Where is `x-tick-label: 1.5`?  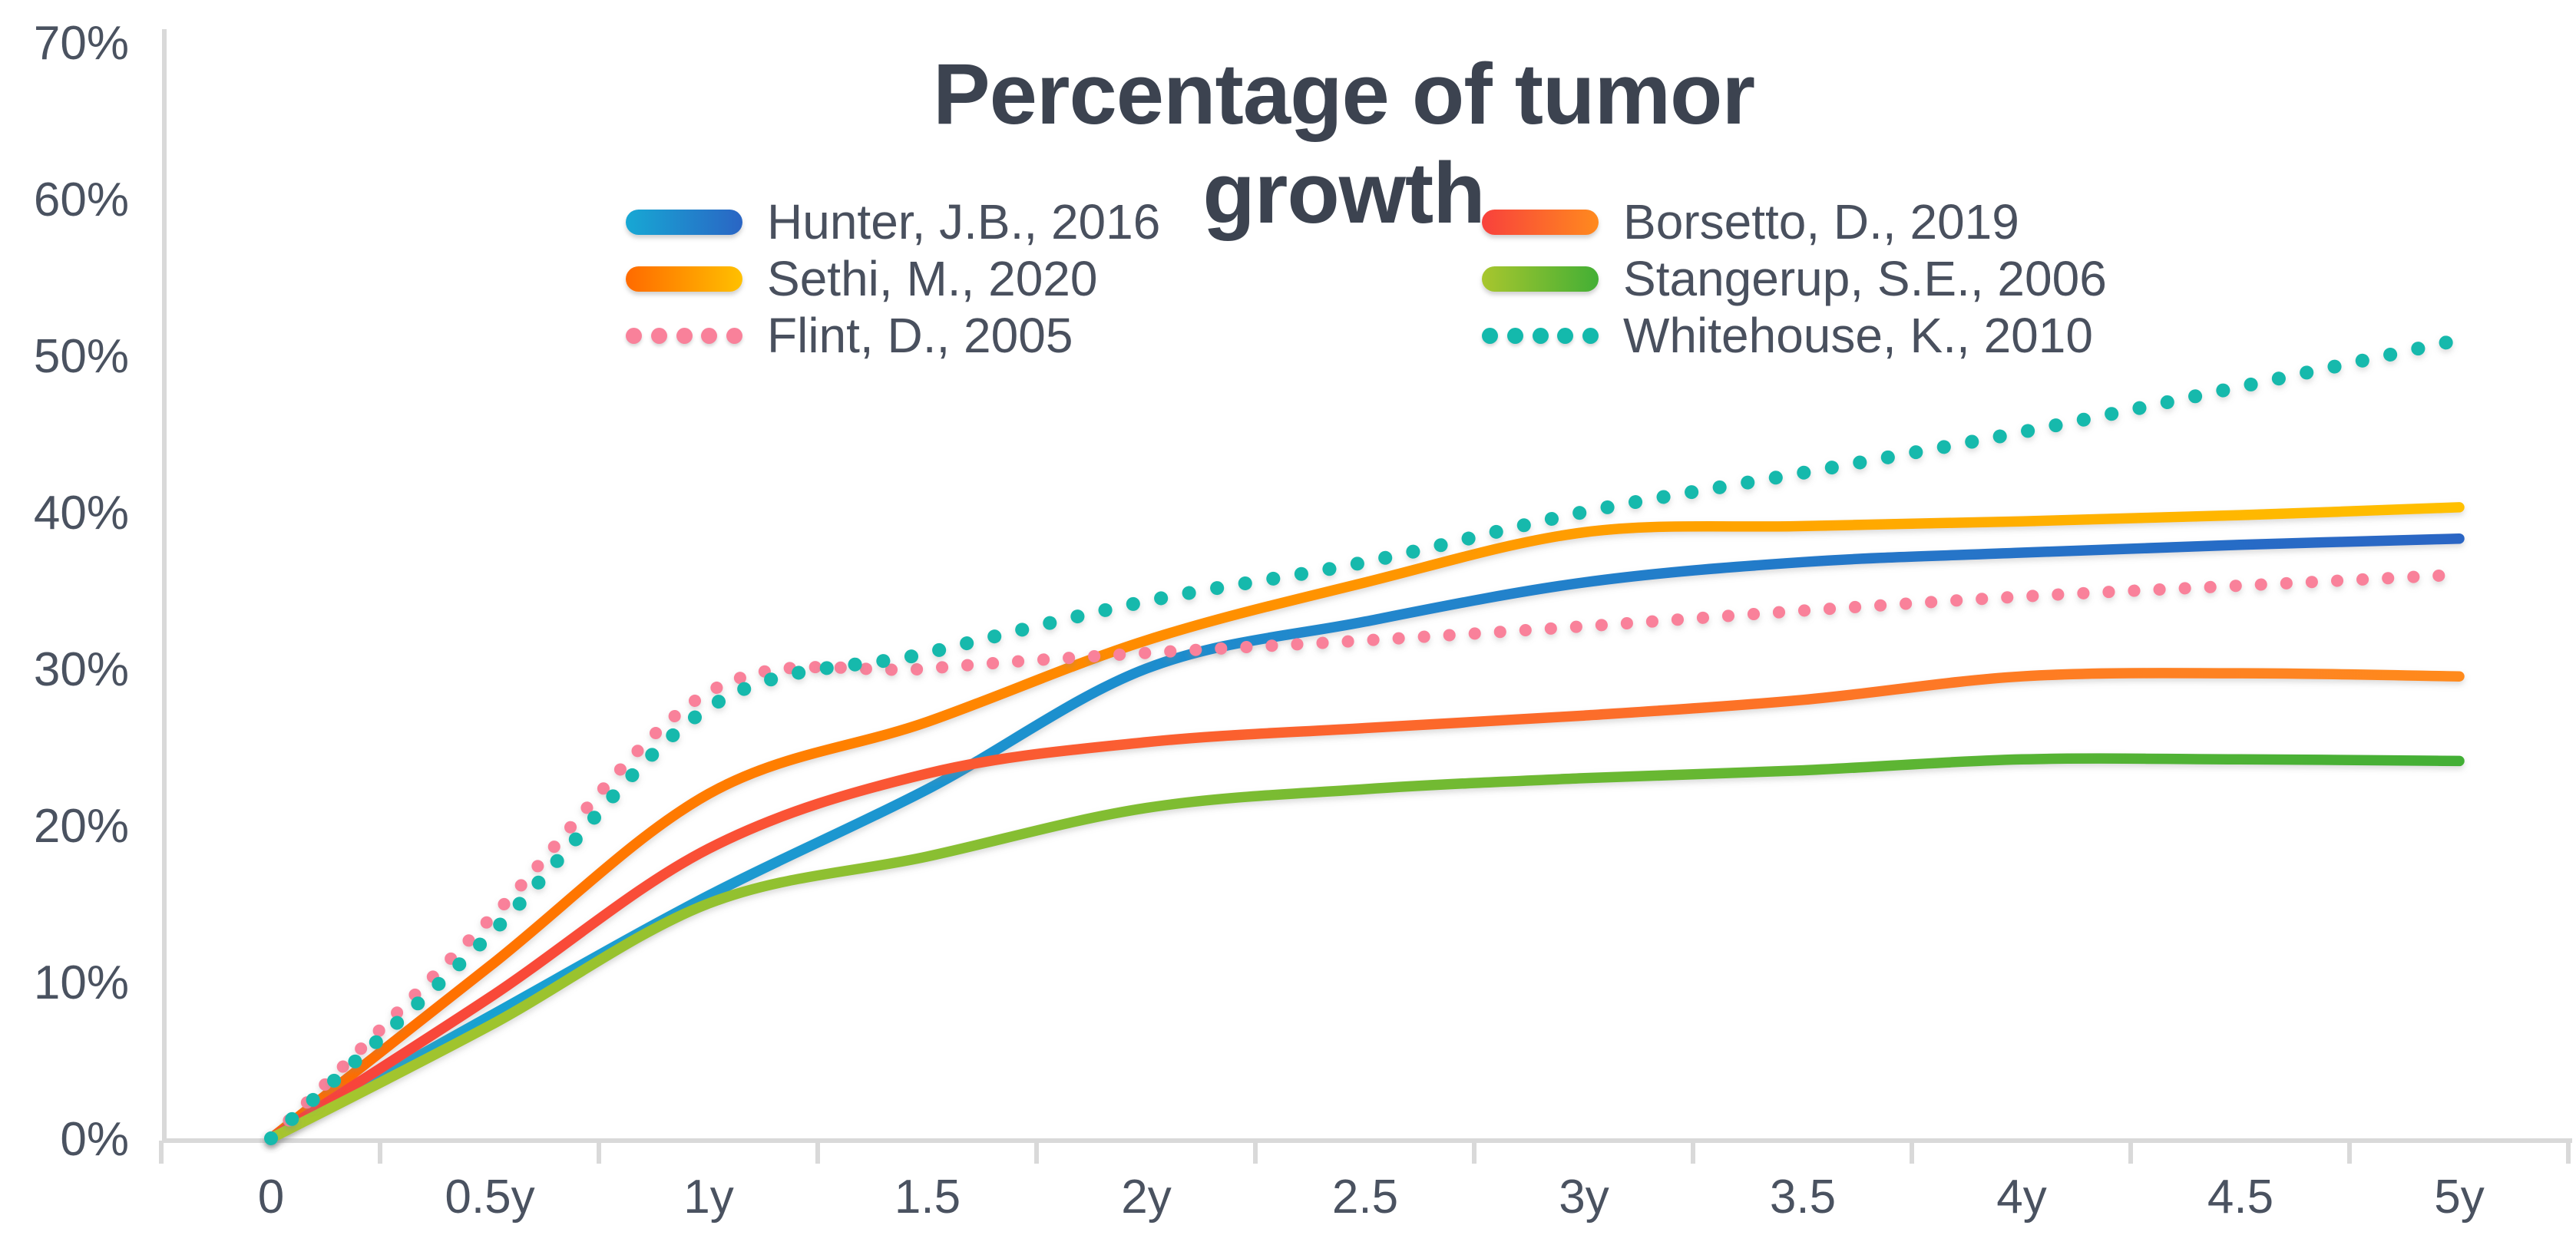 x-tick-label: 1.5 is located at coordinates (928, 1197).